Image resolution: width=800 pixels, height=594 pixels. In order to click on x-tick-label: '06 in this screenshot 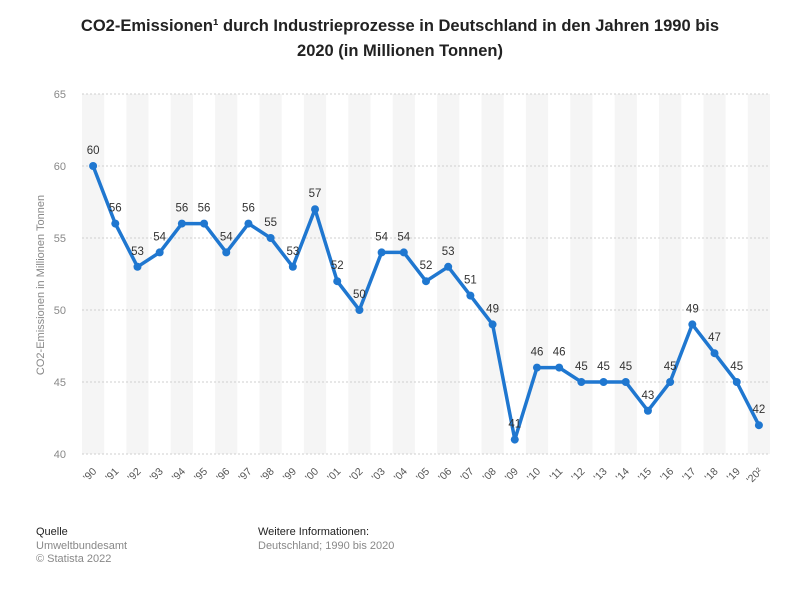, I will do `click(445, 475)`.